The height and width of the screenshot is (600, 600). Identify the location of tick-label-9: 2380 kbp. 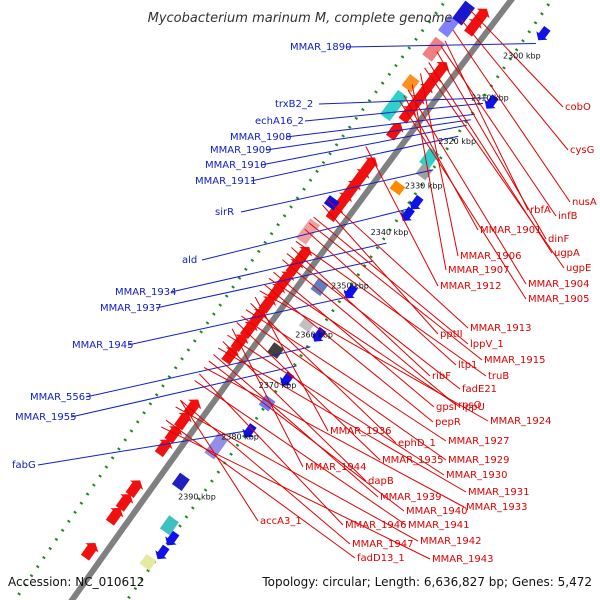
(240, 437).